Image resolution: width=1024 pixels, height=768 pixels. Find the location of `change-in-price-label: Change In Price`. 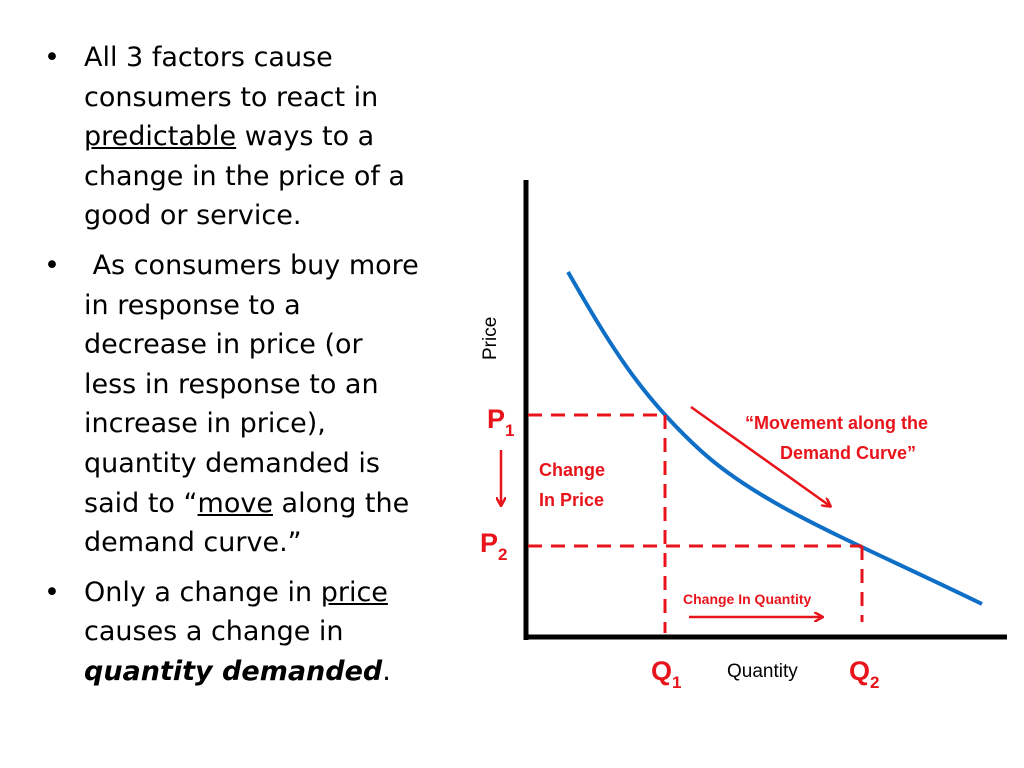

change-in-price-label: Change In Price is located at coordinates (572, 485).